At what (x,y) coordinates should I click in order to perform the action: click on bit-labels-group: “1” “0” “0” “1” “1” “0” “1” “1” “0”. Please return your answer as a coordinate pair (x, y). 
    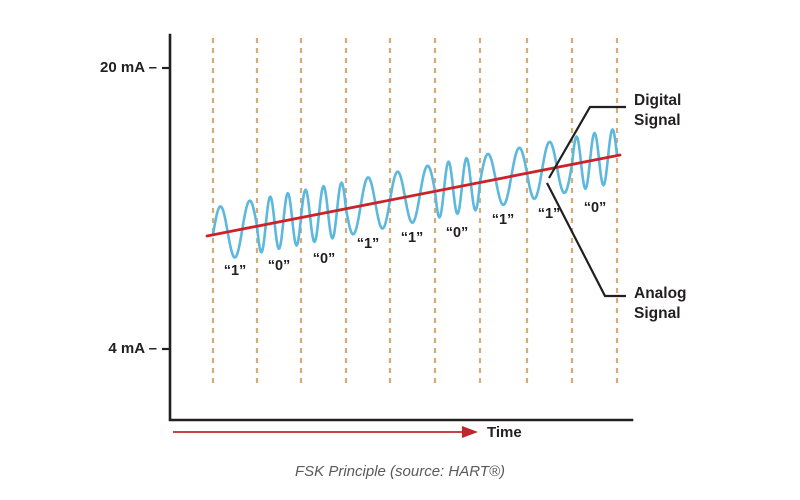
    Looking at the image, I should click on (415, 239).